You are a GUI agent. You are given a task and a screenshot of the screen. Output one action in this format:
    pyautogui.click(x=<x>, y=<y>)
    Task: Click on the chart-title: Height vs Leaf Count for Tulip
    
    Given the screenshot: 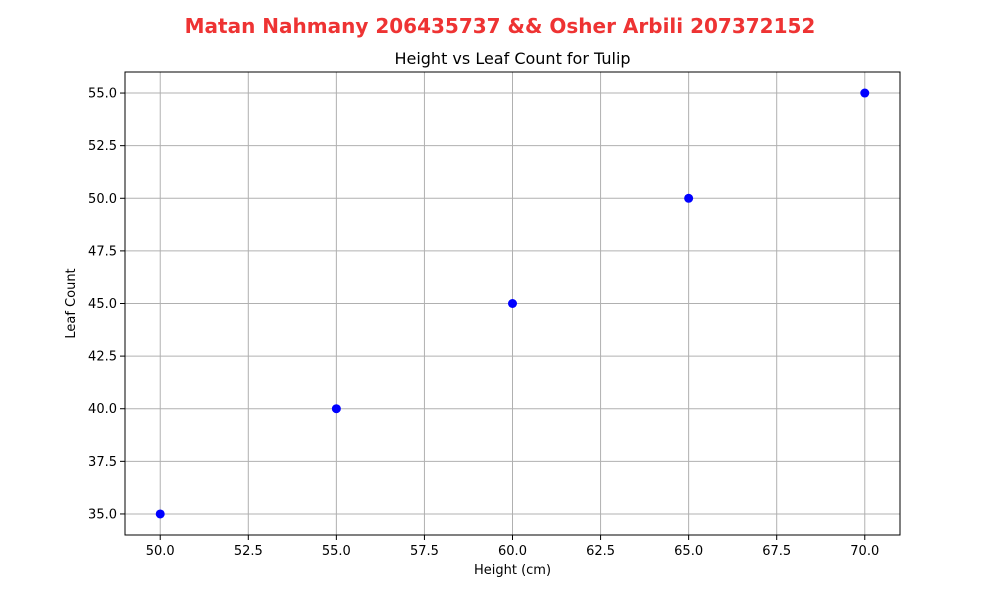 What is the action you would take?
    pyautogui.click(x=512, y=58)
    